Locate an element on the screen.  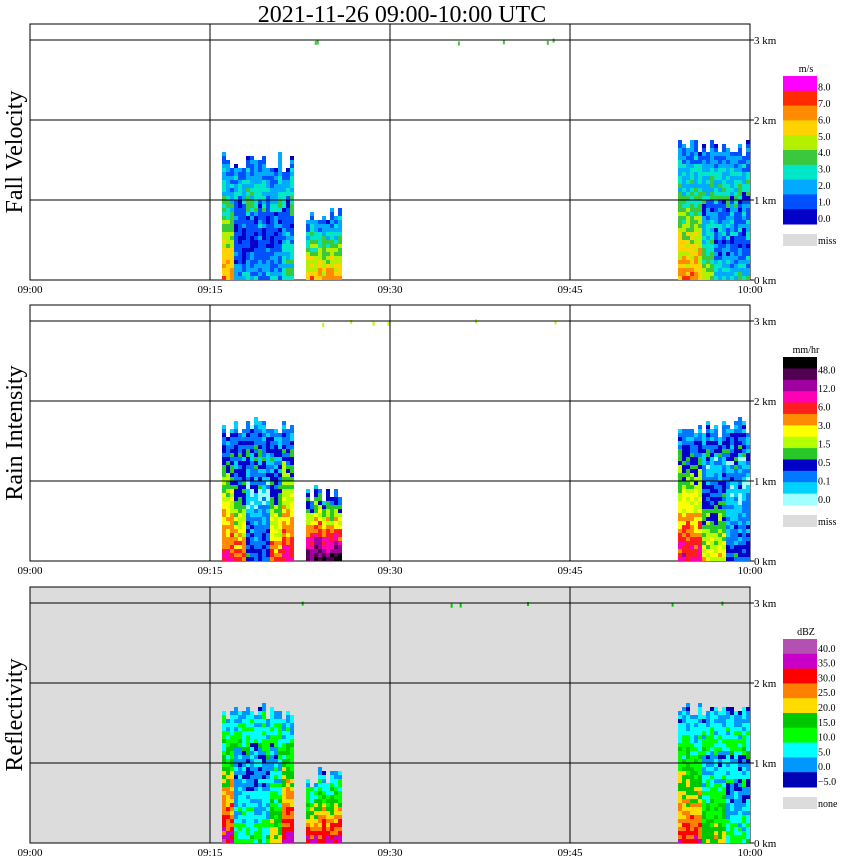
colorbar-label: 48.0 is located at coordinates (827, 371).